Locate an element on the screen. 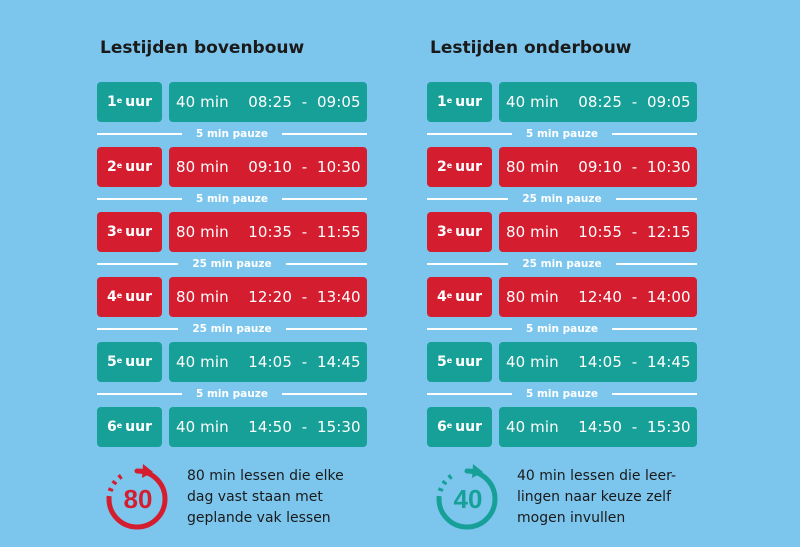  lesson-start-time: 08:25 is located at coordinates (270, 102).